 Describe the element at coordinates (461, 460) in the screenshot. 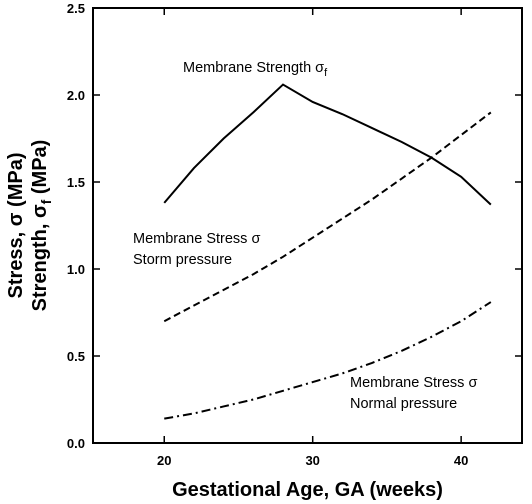

I see `x-tick-label: 40` at that location.